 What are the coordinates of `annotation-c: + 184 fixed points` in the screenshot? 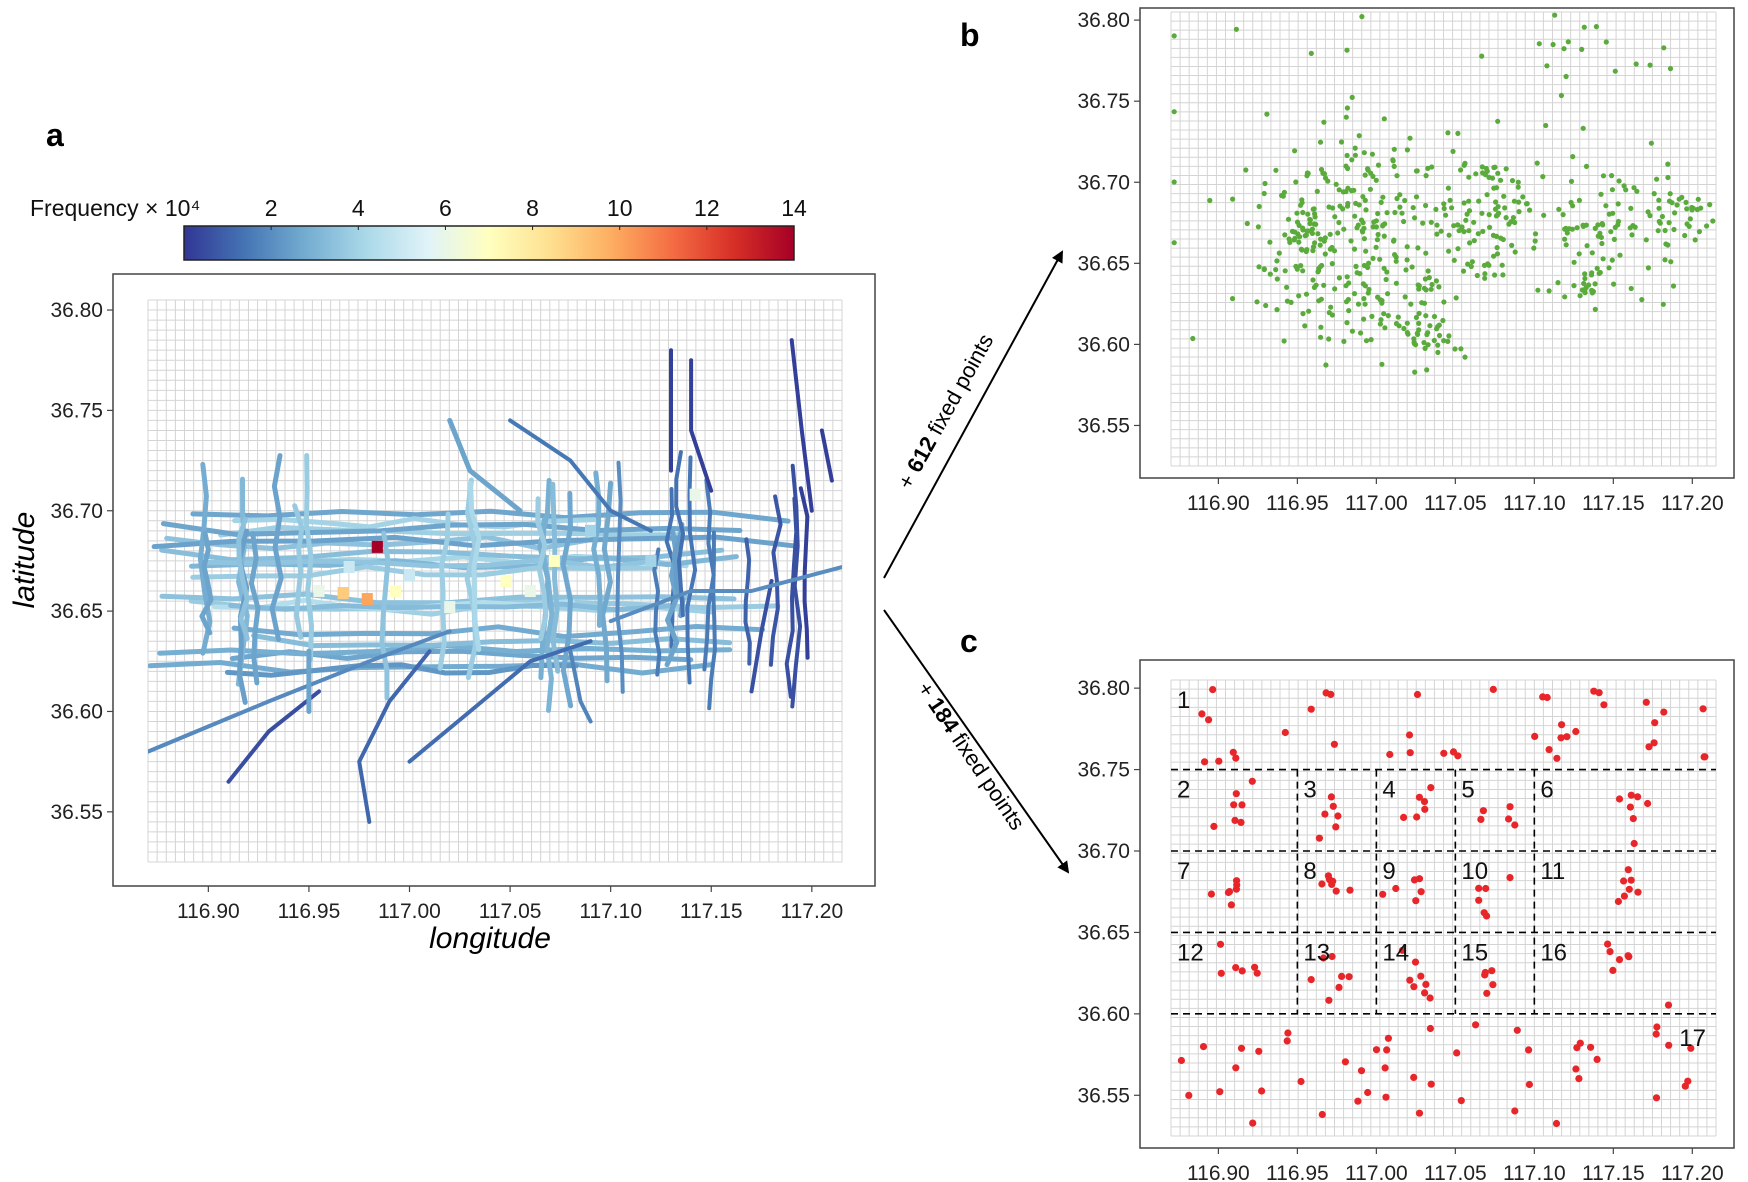 It's located at (971, 755).